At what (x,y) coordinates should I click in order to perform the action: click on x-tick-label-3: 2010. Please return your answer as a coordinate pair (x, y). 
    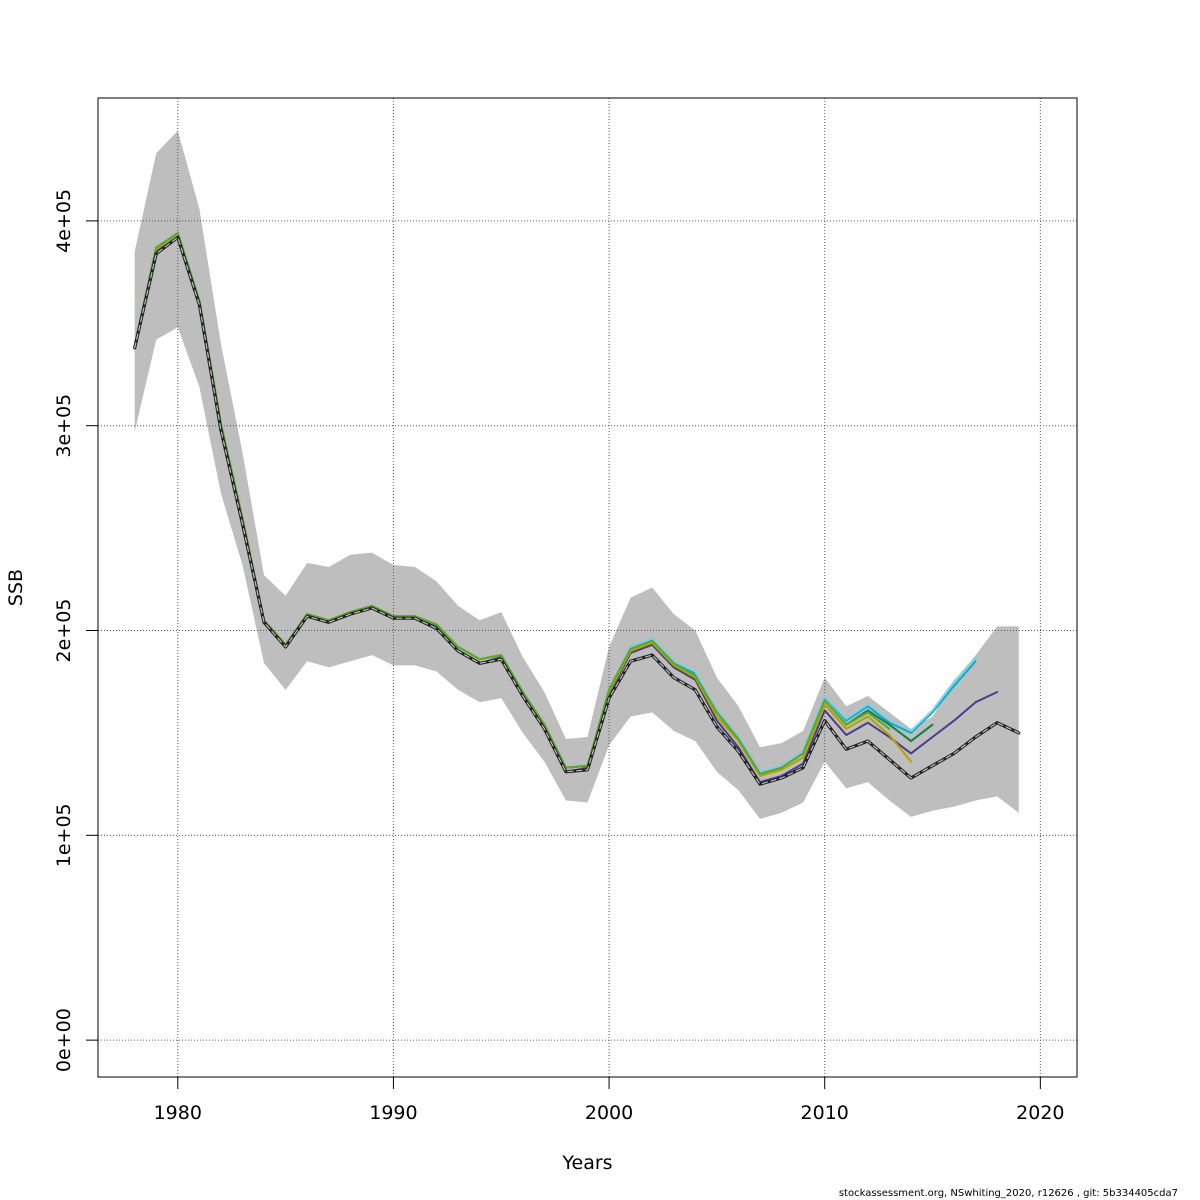
    Looking at the image, I should click on (825, 1113).